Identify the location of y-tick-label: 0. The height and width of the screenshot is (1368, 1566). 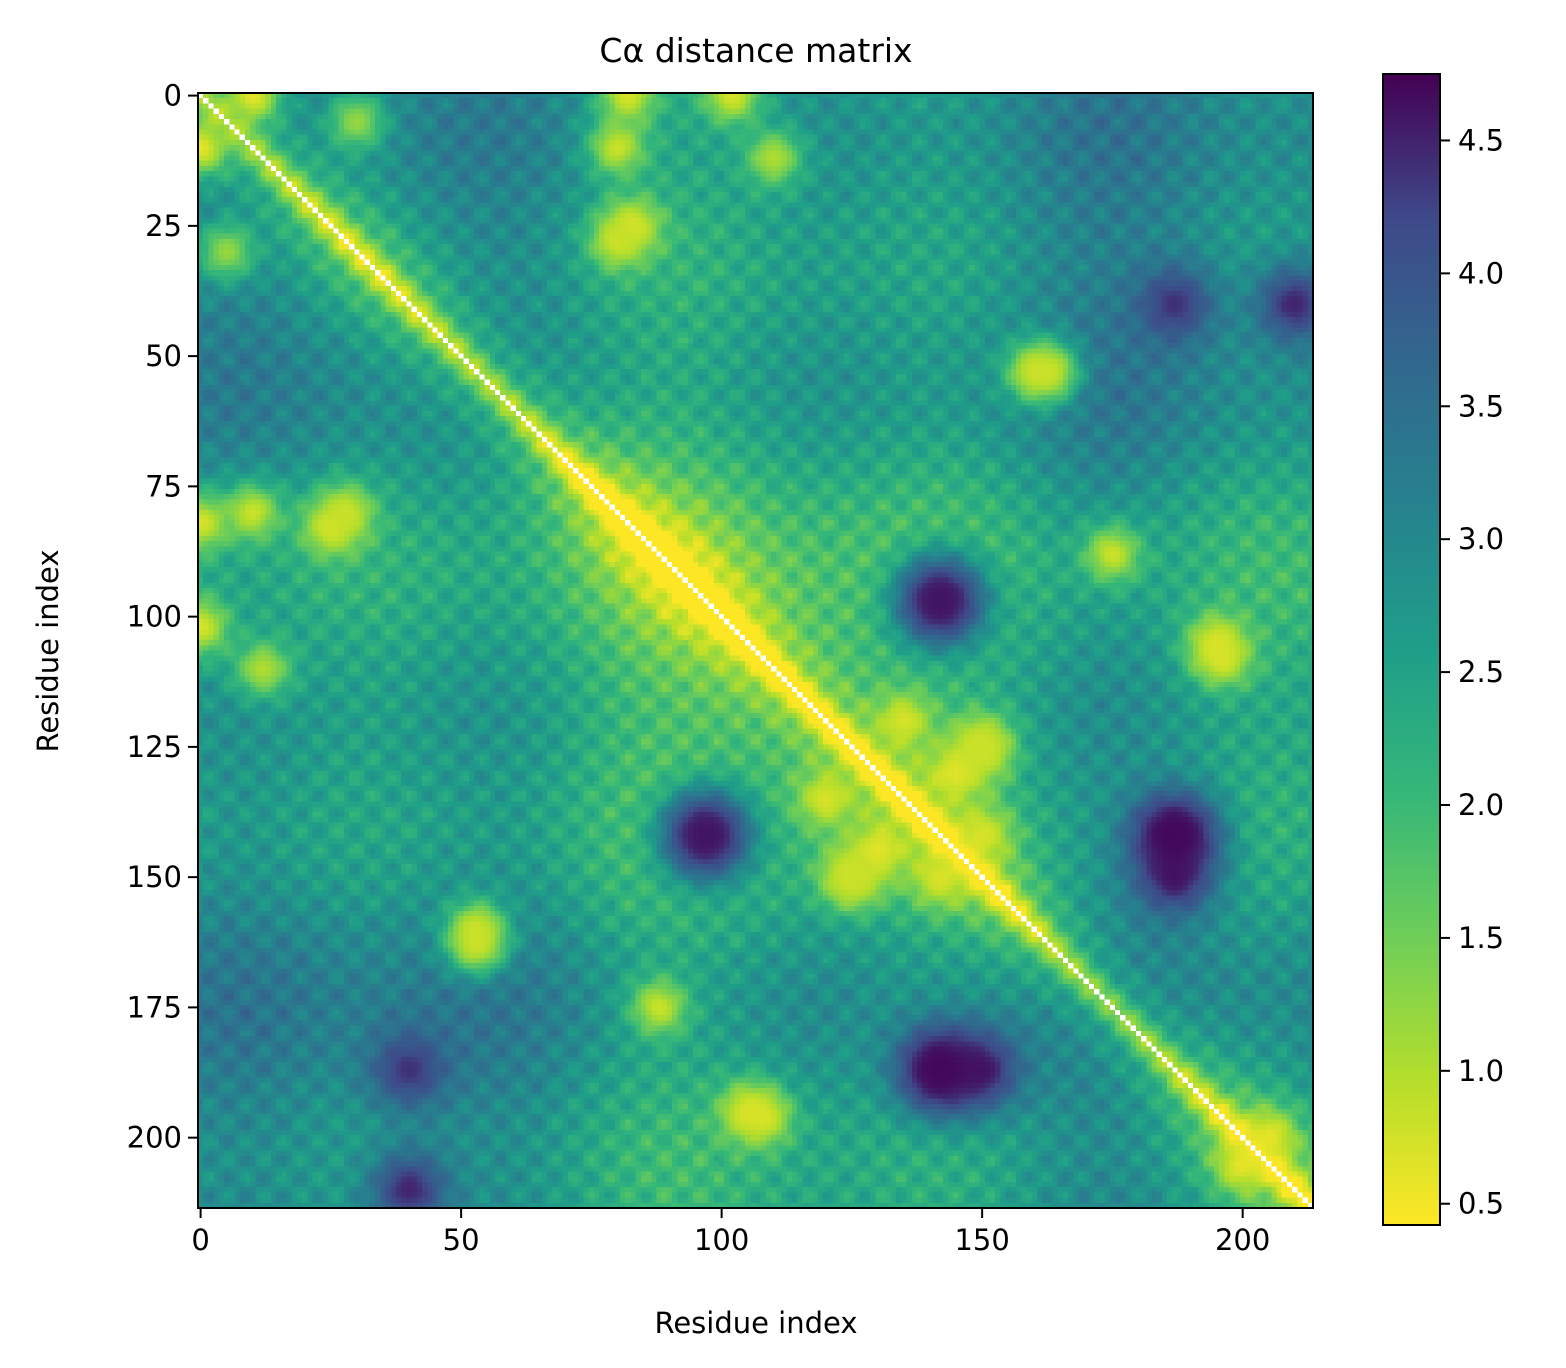
(173, 96).